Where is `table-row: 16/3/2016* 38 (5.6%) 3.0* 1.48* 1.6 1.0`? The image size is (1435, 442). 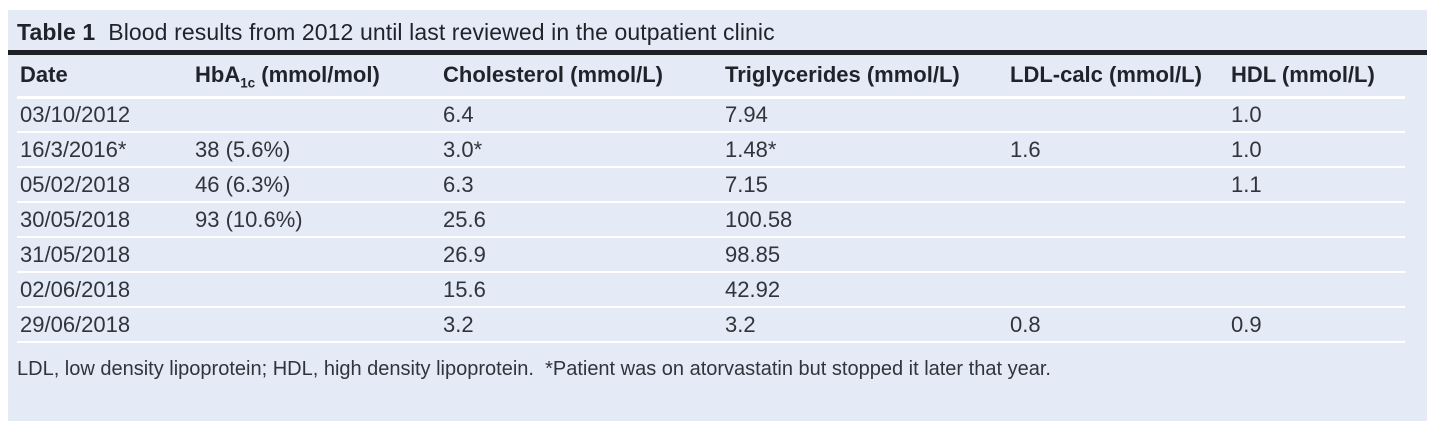 table-row: 16/3/2016* 38 (5.6%) 3.0* 1.48* 1.6 1.0 is located at coordinates (711, 150).